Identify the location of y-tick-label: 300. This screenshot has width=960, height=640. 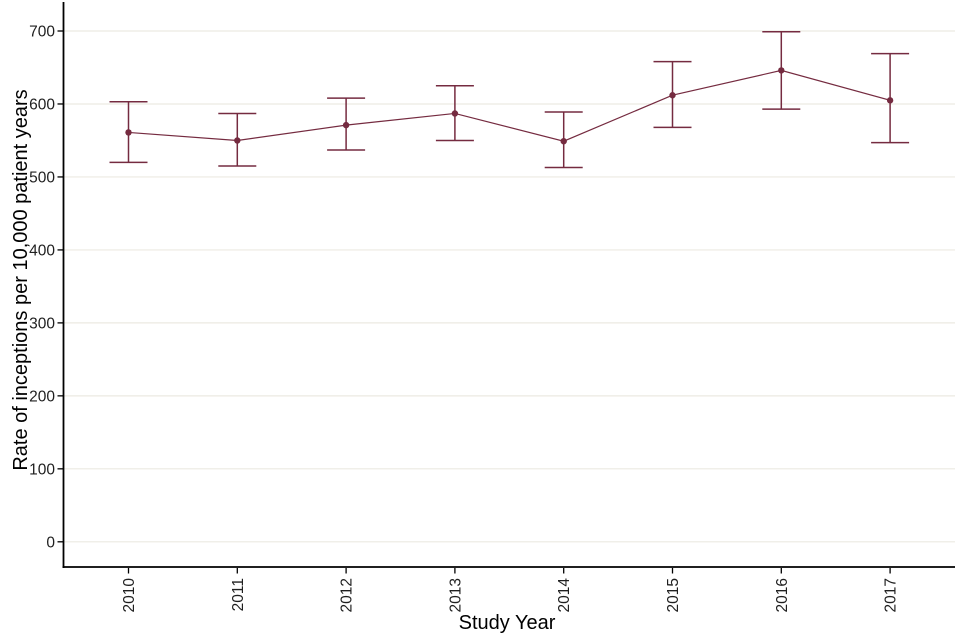
(42, 323).